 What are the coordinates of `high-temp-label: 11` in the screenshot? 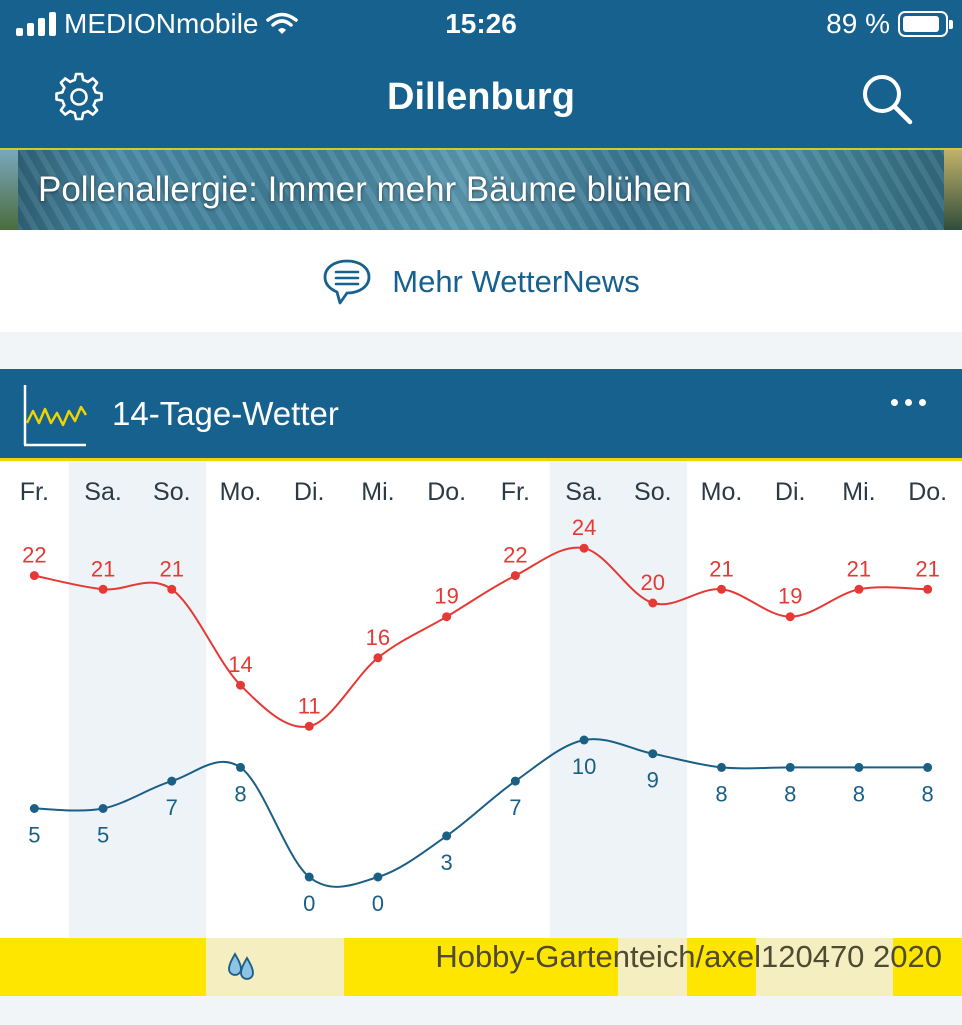 It's located at (309, 705).